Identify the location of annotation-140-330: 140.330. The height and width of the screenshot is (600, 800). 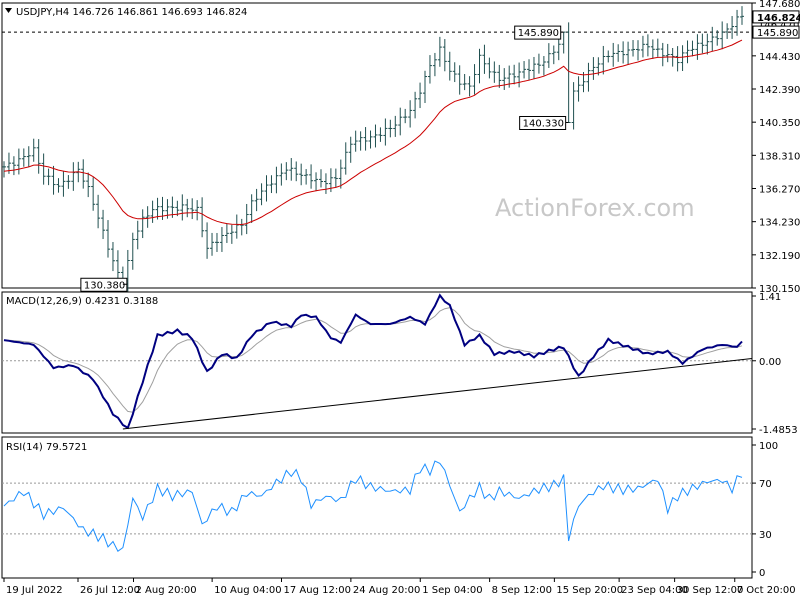
(544, 122).